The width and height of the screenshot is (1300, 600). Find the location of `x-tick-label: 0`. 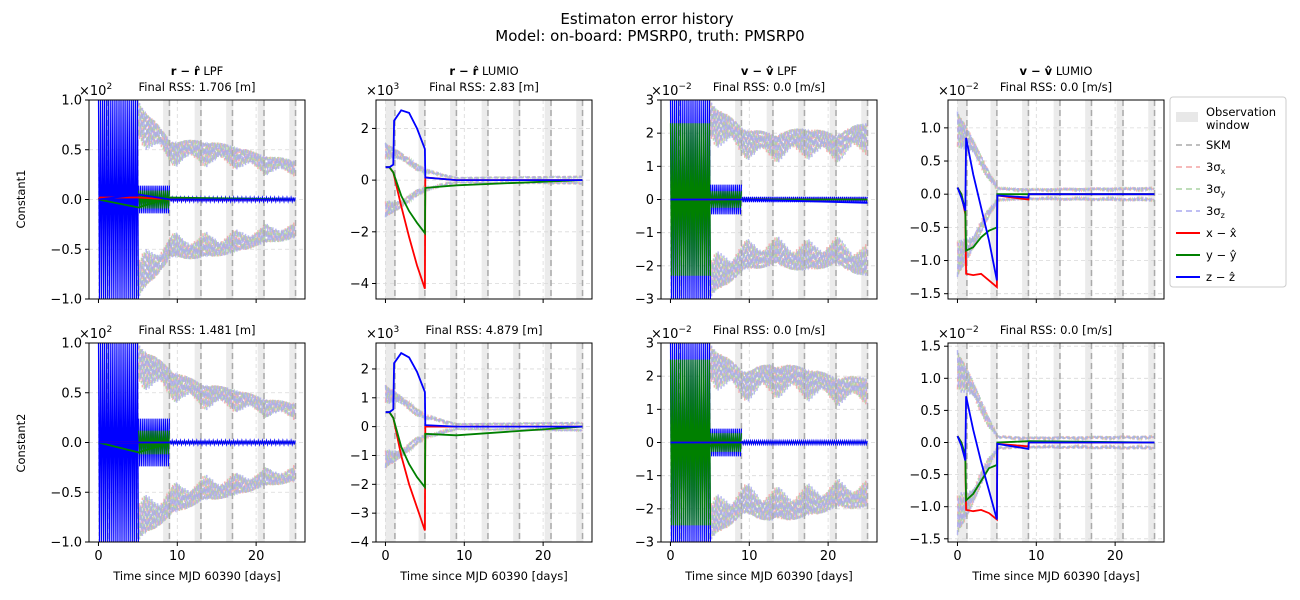

x-tick-label: 0 is located at coordinates (98, 556).